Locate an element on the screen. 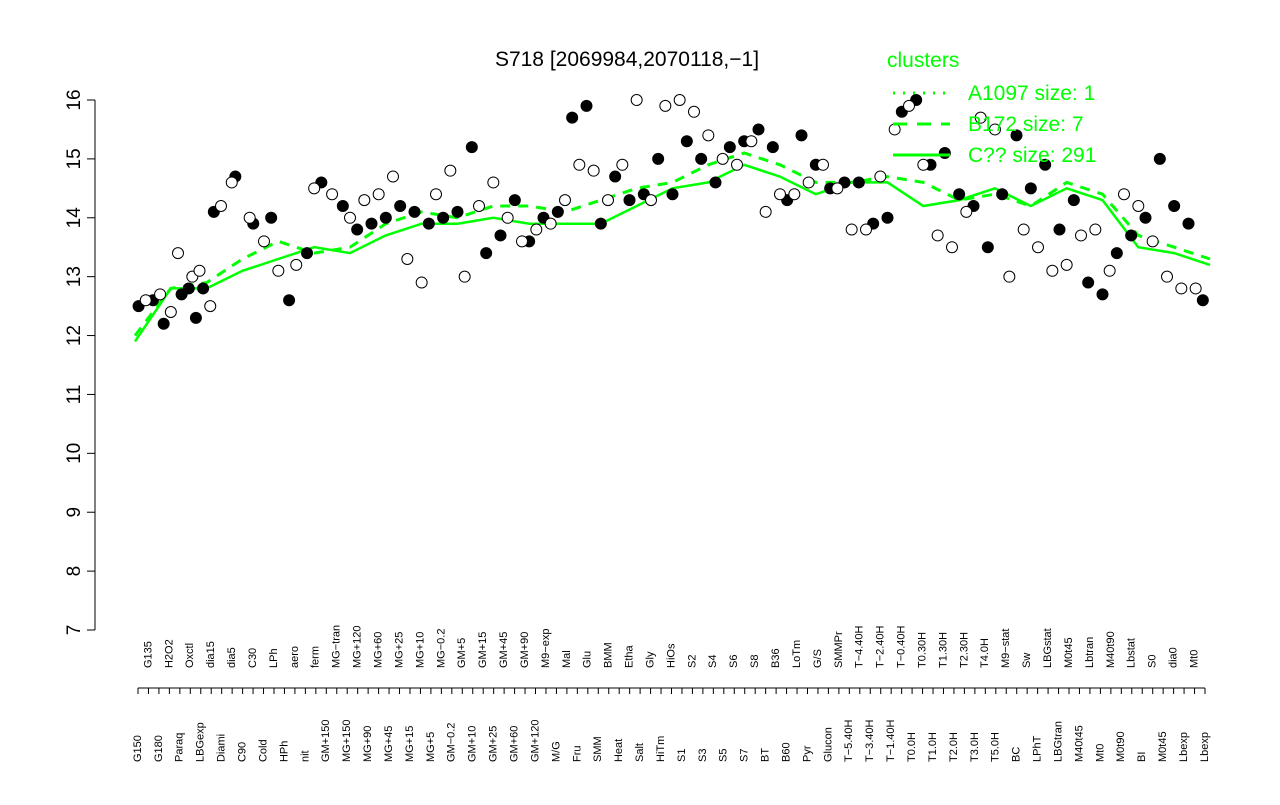 The image size is (1280, 805). x-tick-label: M9−exp is located at coordinates (546, 648).